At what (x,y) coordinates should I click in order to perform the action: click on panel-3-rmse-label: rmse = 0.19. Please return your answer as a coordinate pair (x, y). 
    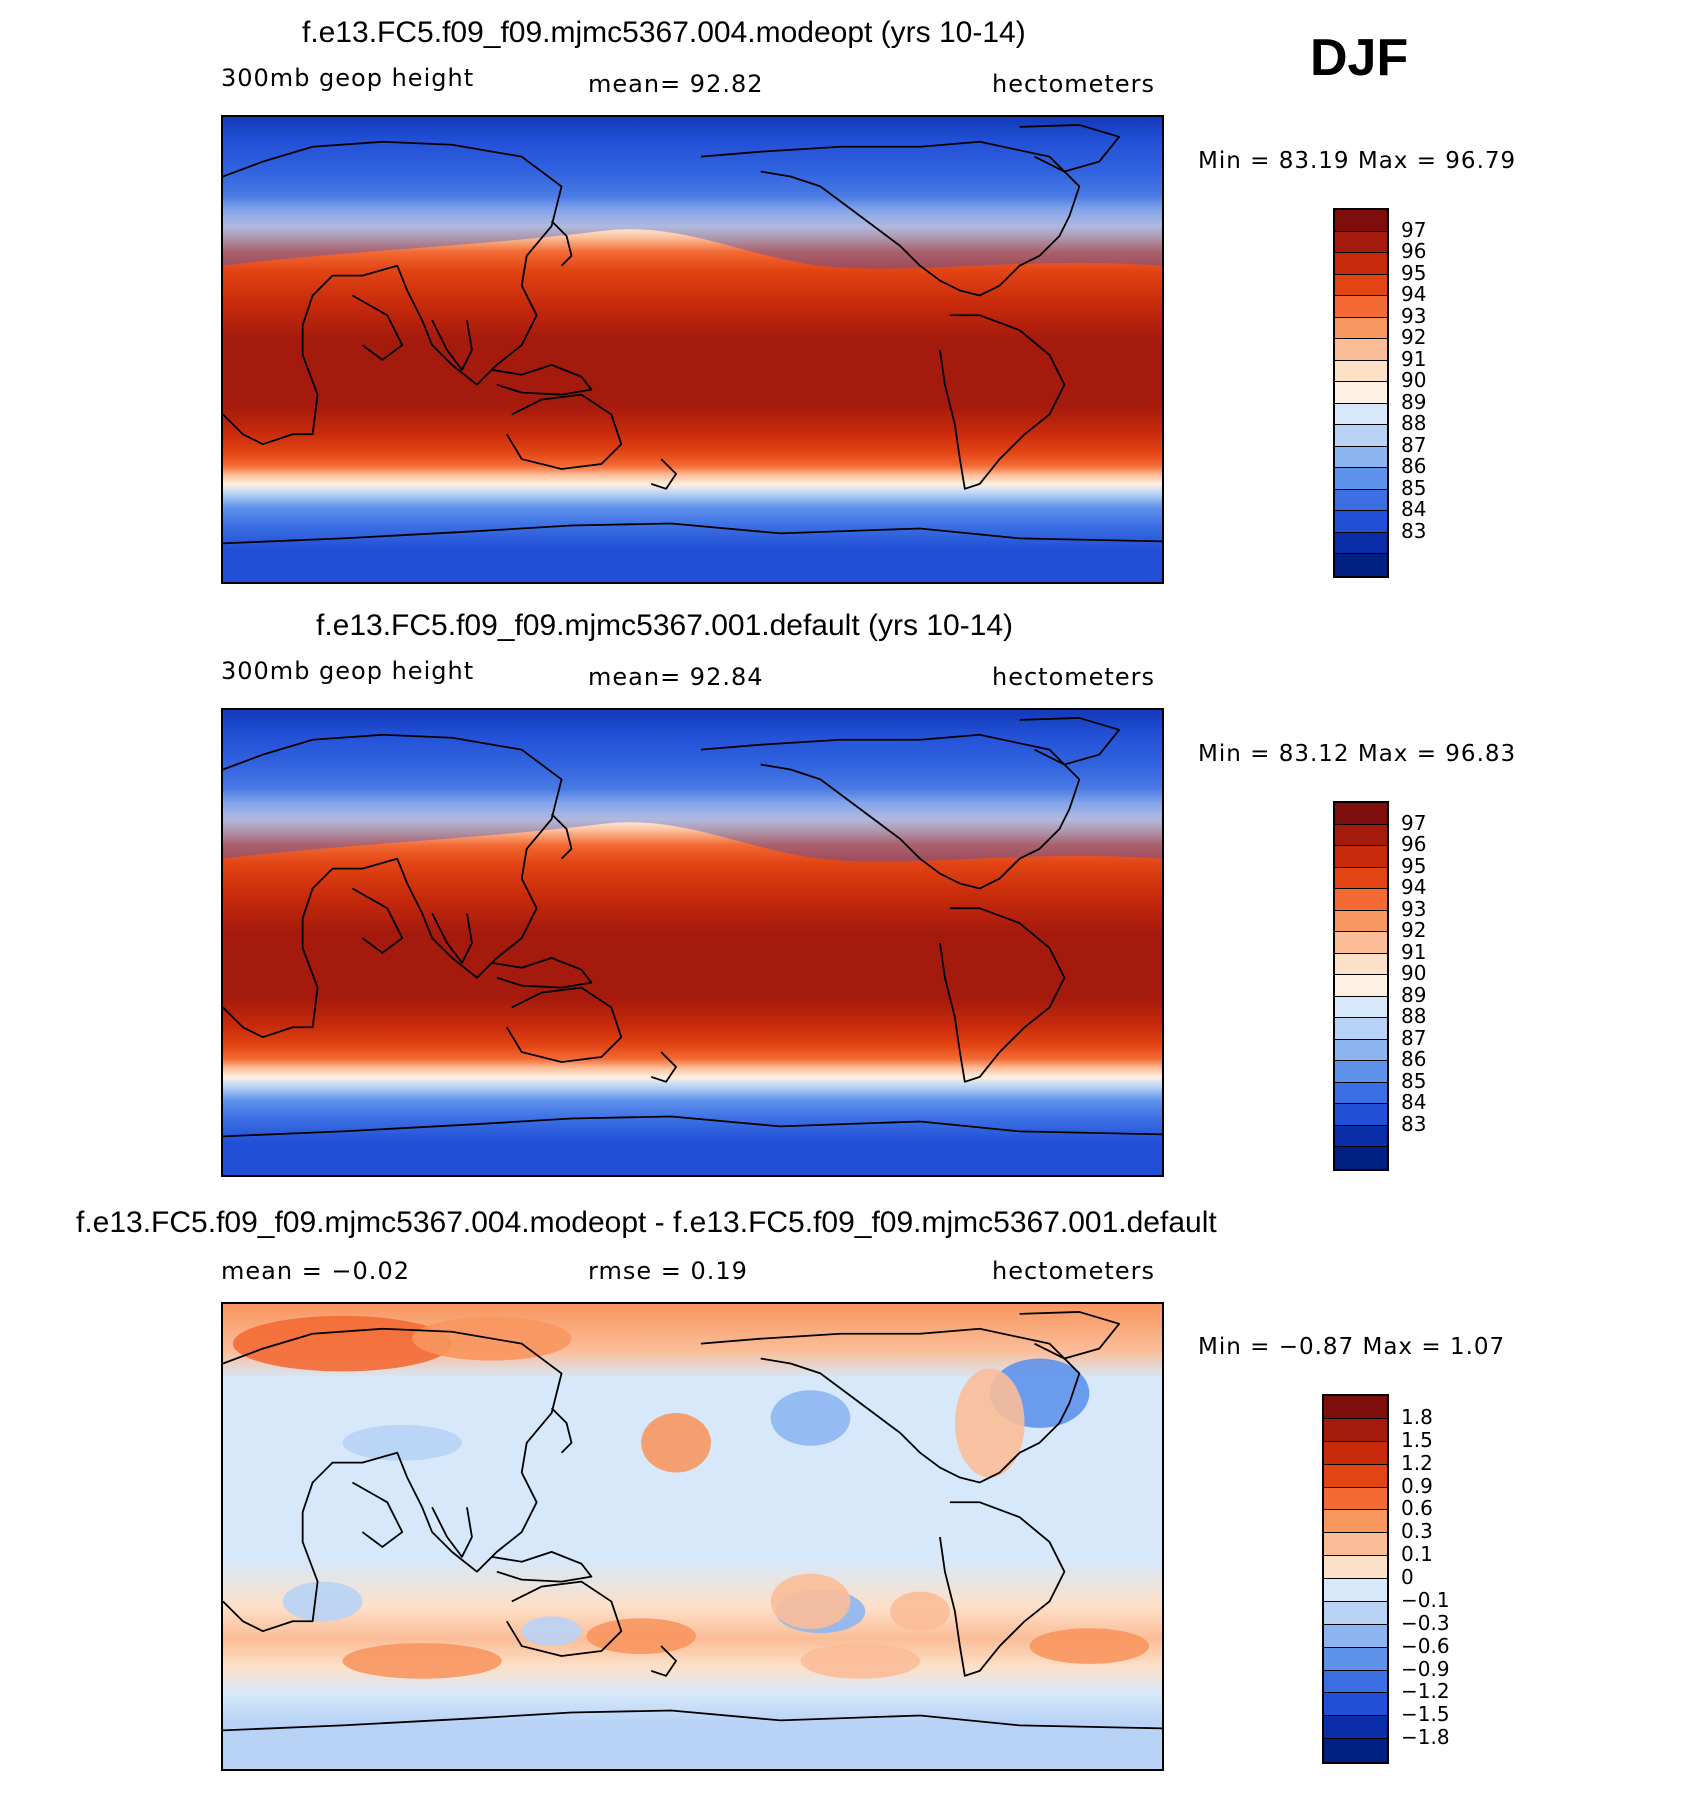
    Looking at the image, I should click on (668, 1271).